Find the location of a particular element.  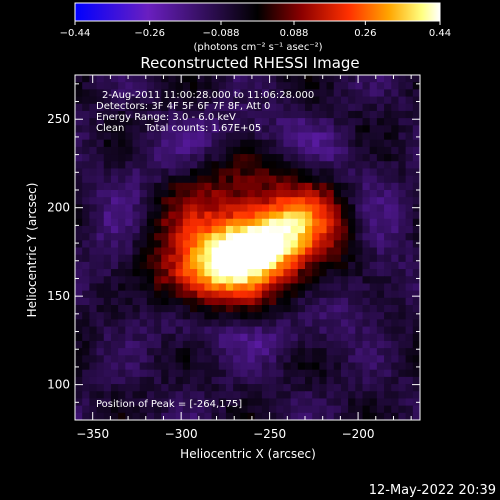

colorbar-tick-label: −0.088 is located at coordinates (220, 33).